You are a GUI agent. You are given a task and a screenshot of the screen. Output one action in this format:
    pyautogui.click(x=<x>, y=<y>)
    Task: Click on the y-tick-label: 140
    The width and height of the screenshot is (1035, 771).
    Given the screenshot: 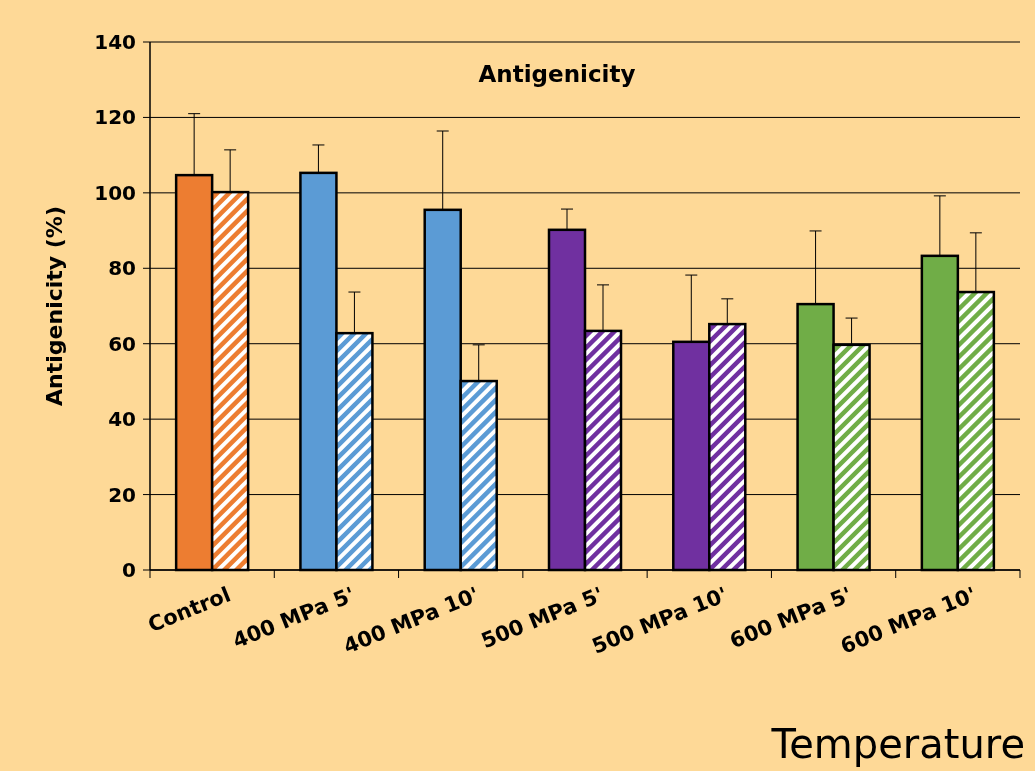 What is the action you would take?
    pyautogui.click(x=115, y=42)
    